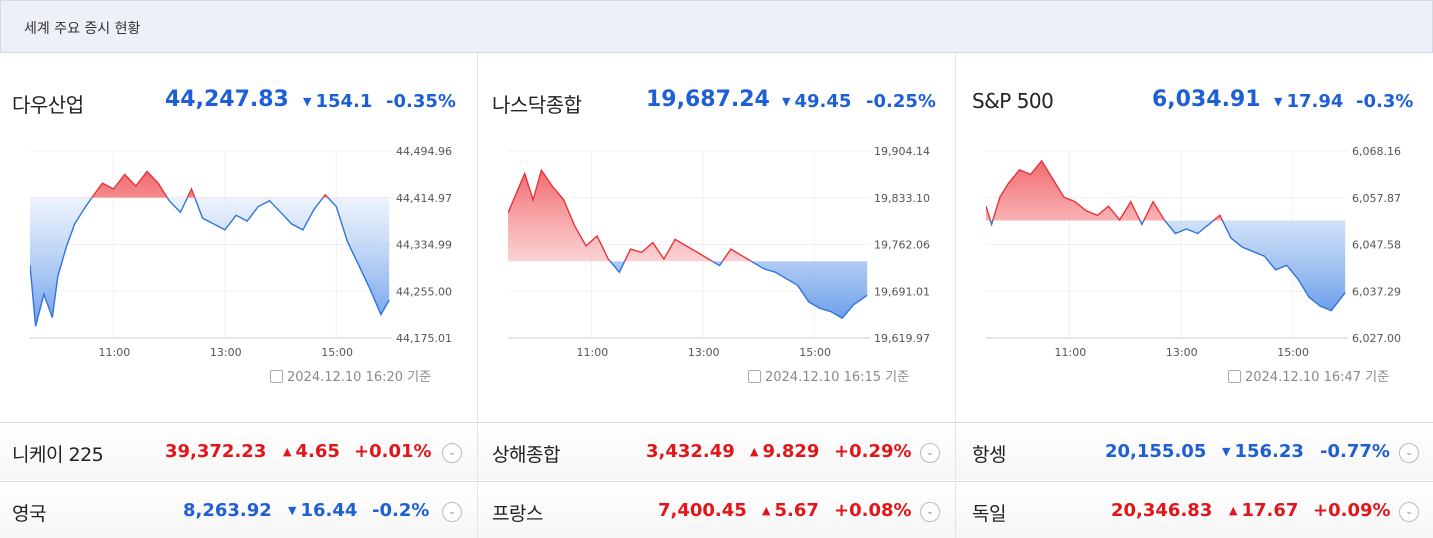 The image size is (1433, 538). I want to click on index-change-pct: -0.2%, so click(401, 510).